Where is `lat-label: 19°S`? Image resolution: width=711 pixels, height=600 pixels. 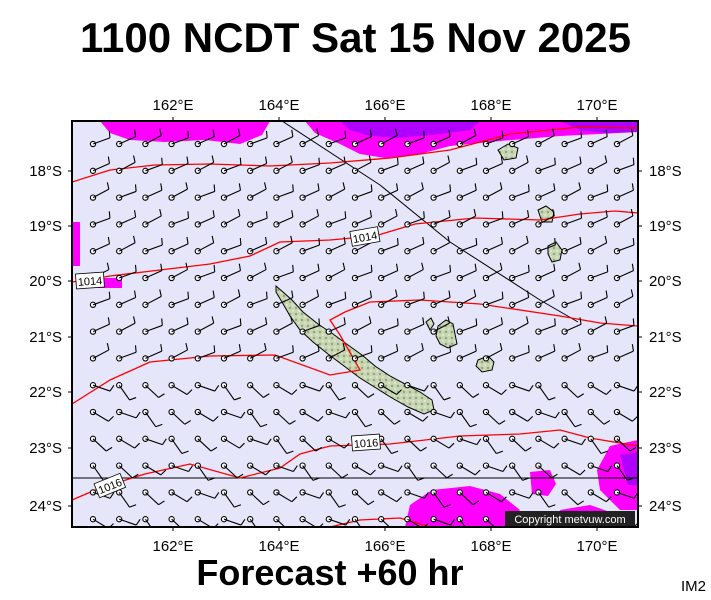
lat-label: 19°S is located at coordinates (665, 226).